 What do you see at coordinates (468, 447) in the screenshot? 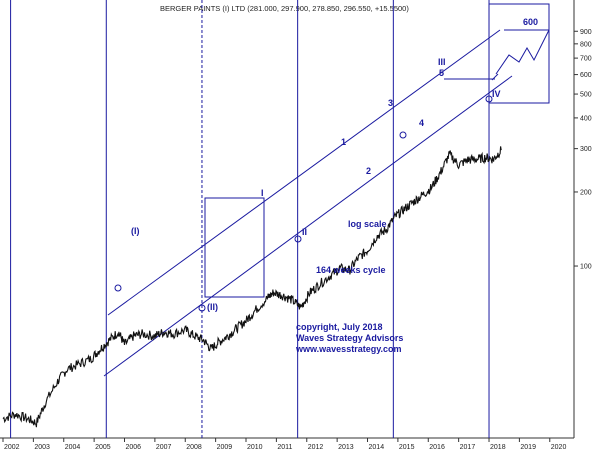
I see `x-tick-label: 2017` at bounding box center [468, 447].